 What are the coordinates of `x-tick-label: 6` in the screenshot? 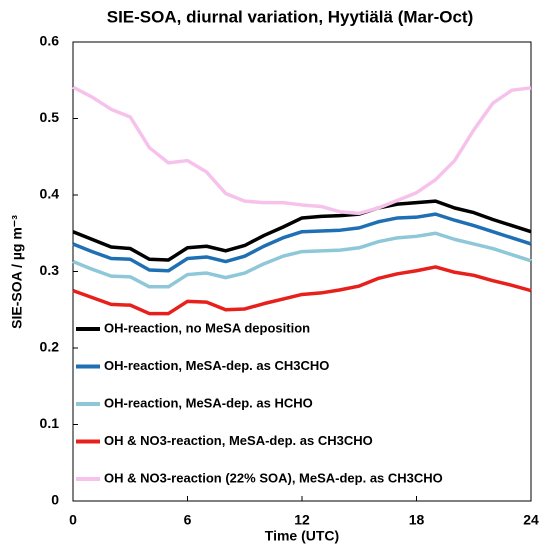 It's located at (188, 520).